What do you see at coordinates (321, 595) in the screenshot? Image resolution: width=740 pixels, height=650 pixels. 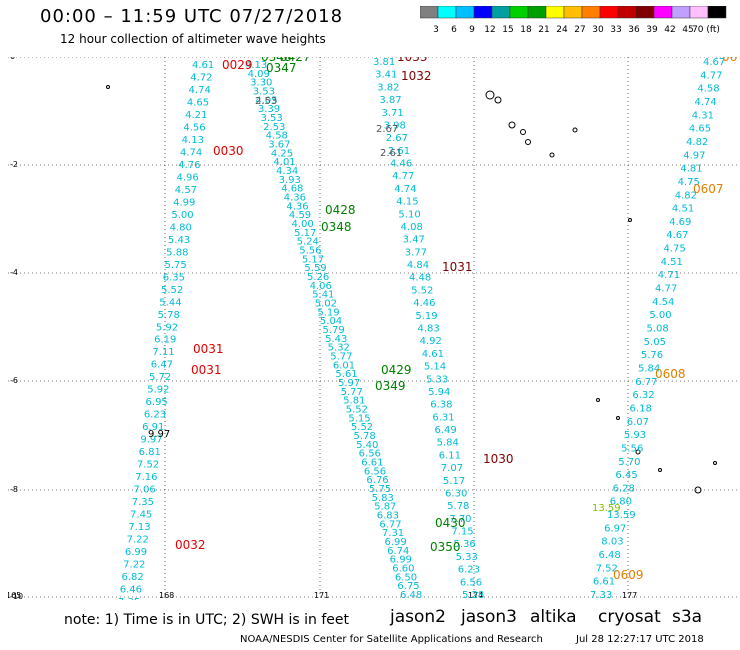 I see `lon-tick-label: 171` at bounding box center [321, 595].